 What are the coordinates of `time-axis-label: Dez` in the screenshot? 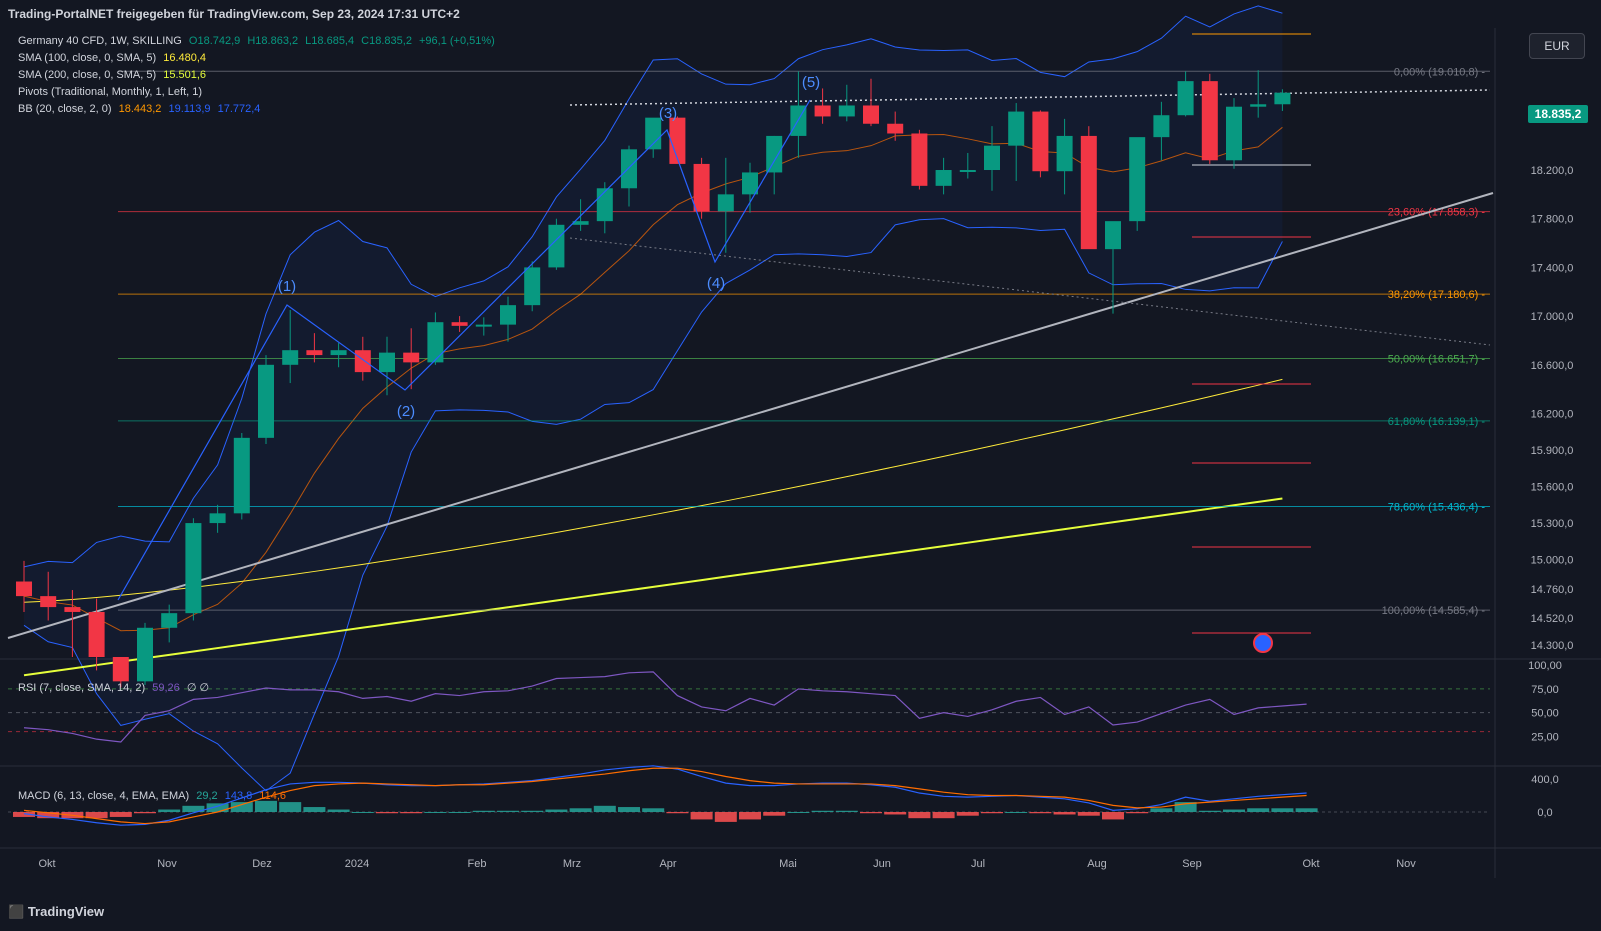 It's located at (262, 864).